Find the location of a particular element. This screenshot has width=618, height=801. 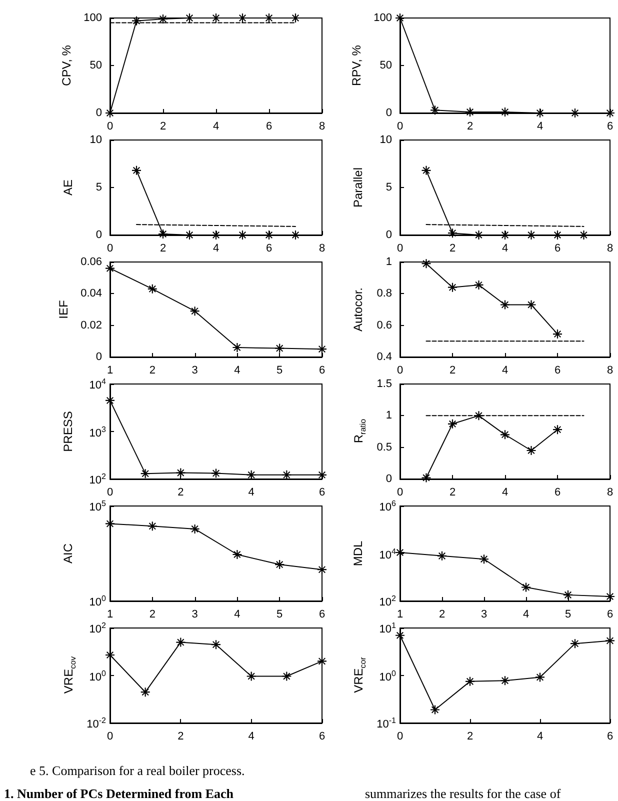

y-tick-label: 1.5 is located at coordinates (384, 384).